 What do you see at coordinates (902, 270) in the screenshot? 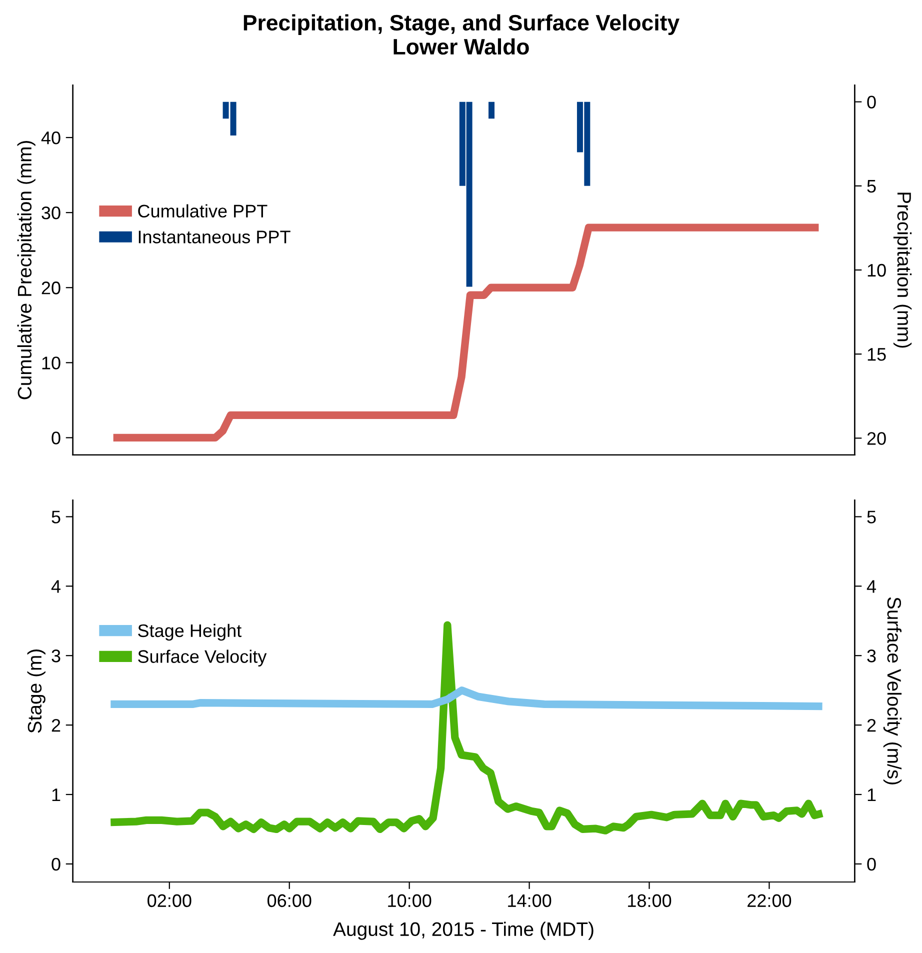
I see `y2-axis-title: Precipitation (mm)` at bounding box center [902, 270].